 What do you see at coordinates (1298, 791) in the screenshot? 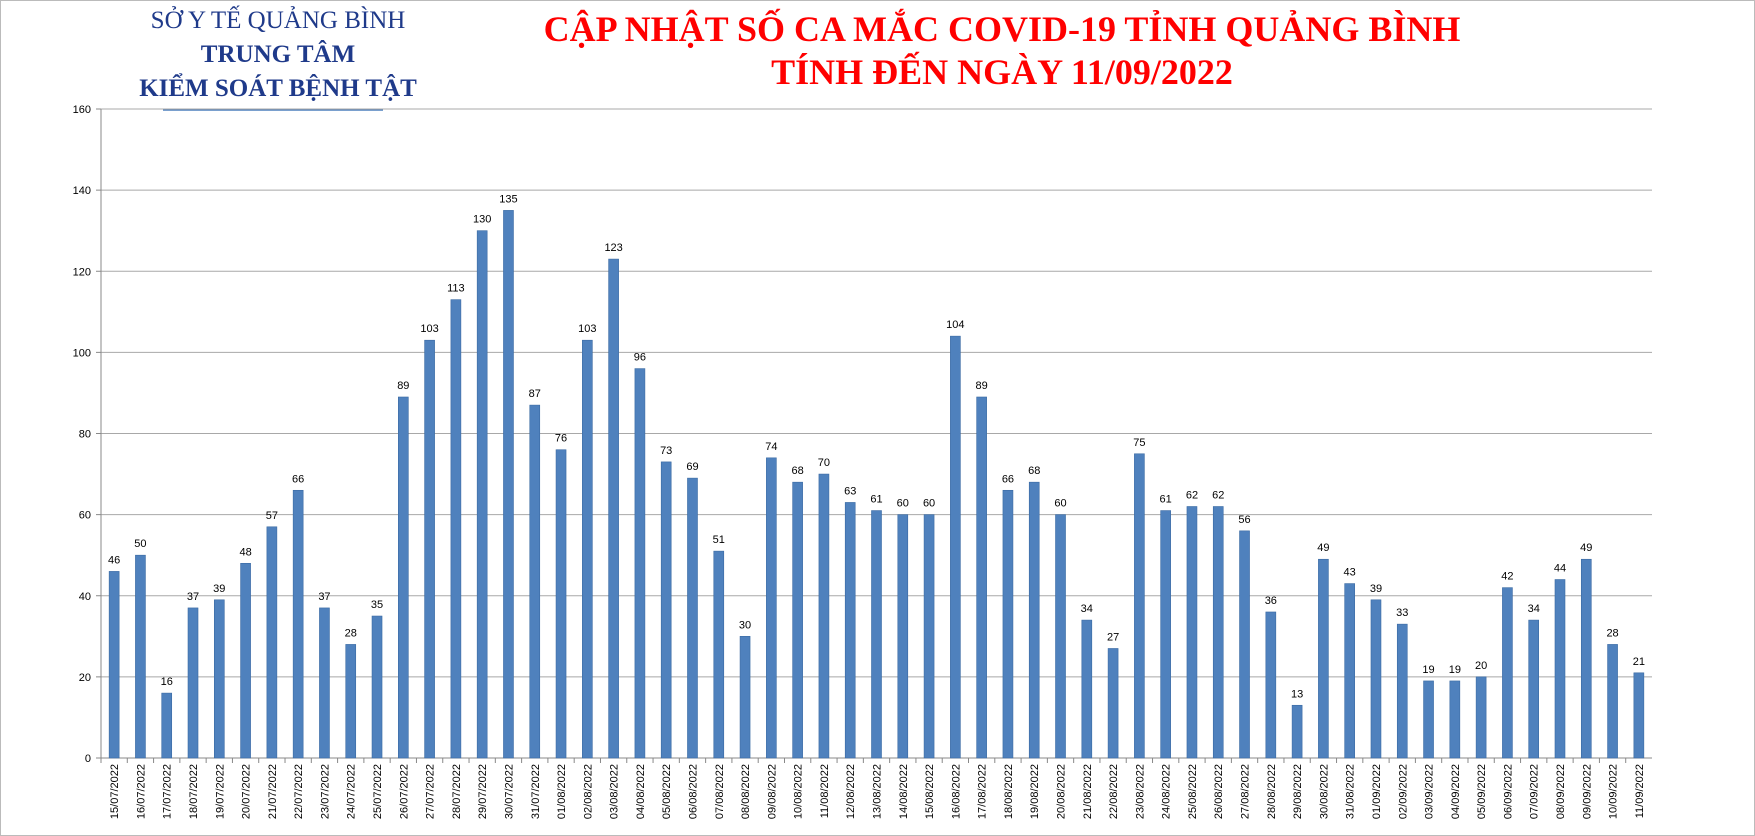
I see `x-tick-label: 29/08/2022` at bounding box center [1298, 791].